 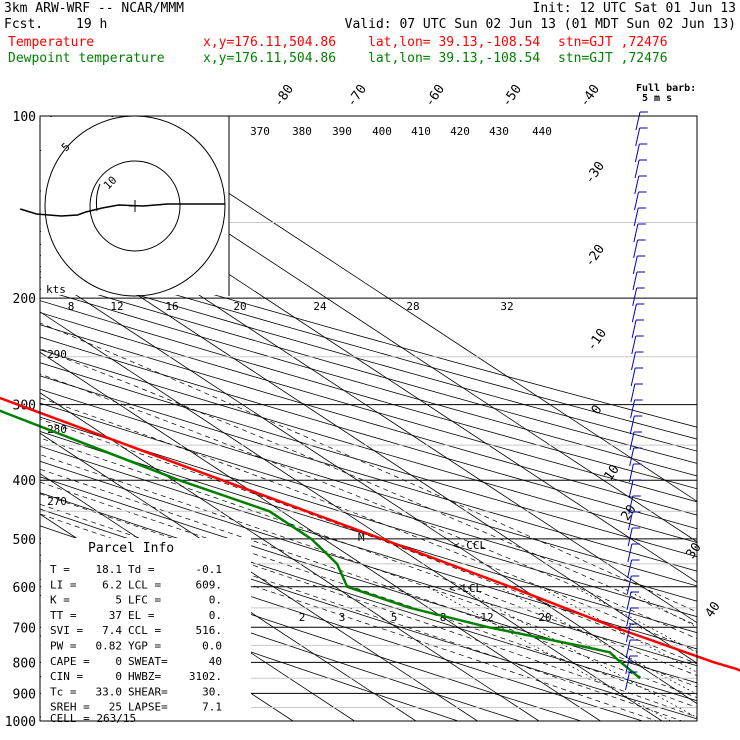 What do you see at coordinates (63, 691) in the screenshot?
I see `parcel-info-cell: Tc =` at bounding box center [63, 691].